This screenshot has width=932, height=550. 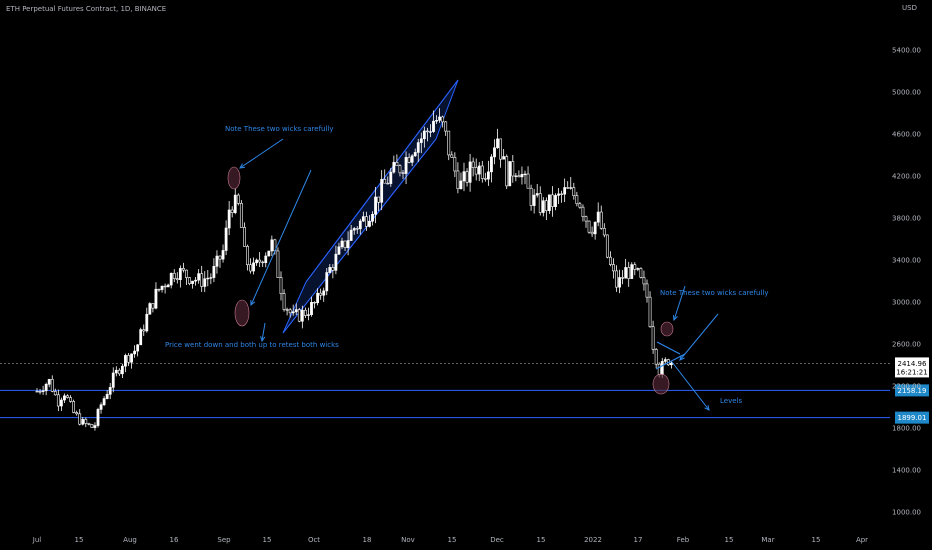 What do you see at coordinates (281, 237) in the screenshot?
I see `annotation-arrow` at bounding box center [281, 237].